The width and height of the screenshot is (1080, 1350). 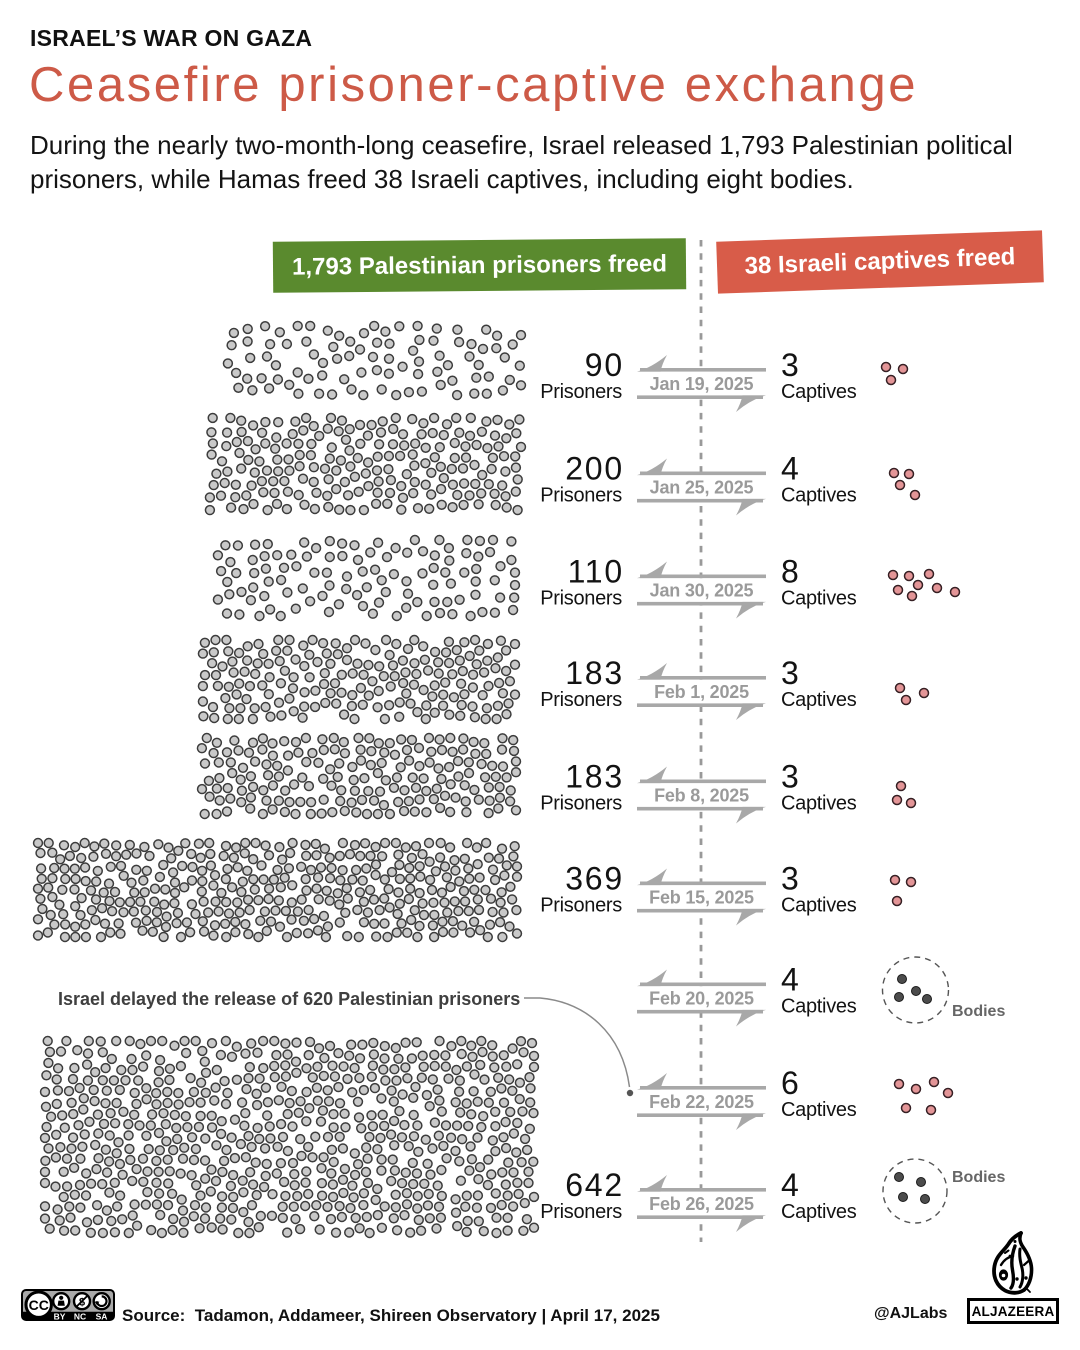 What do you see at coordinates (60, 1316) in the screenshot?
I see `svg-text: BY` at bounding box center [60, 1316].